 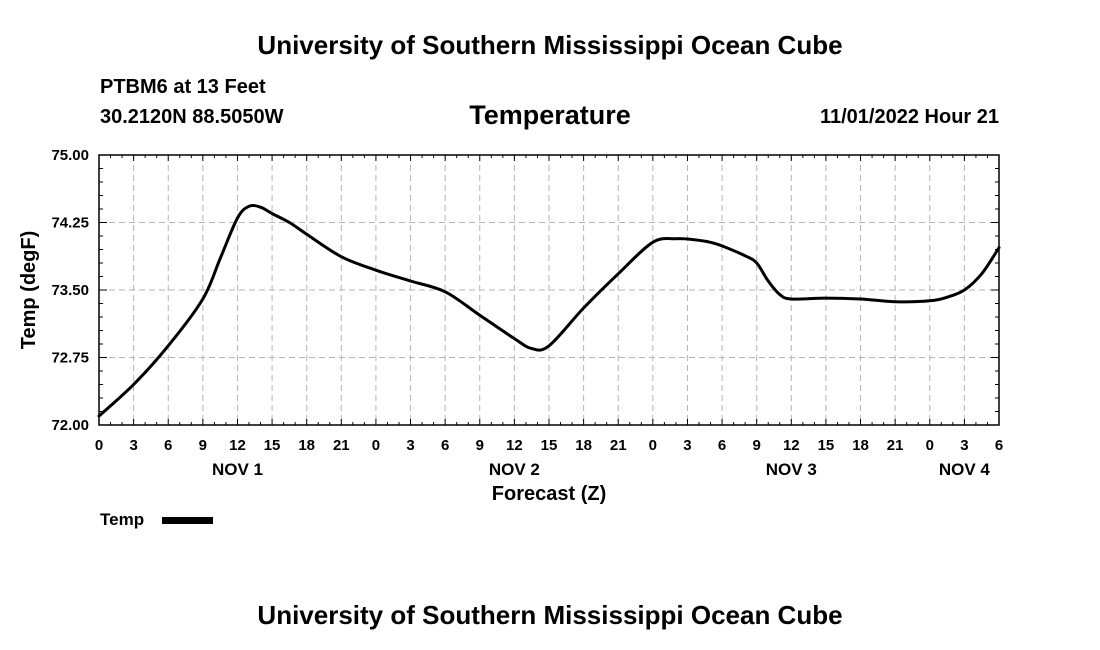 I want to click on legend-swatch, so click(x=187, y=520).